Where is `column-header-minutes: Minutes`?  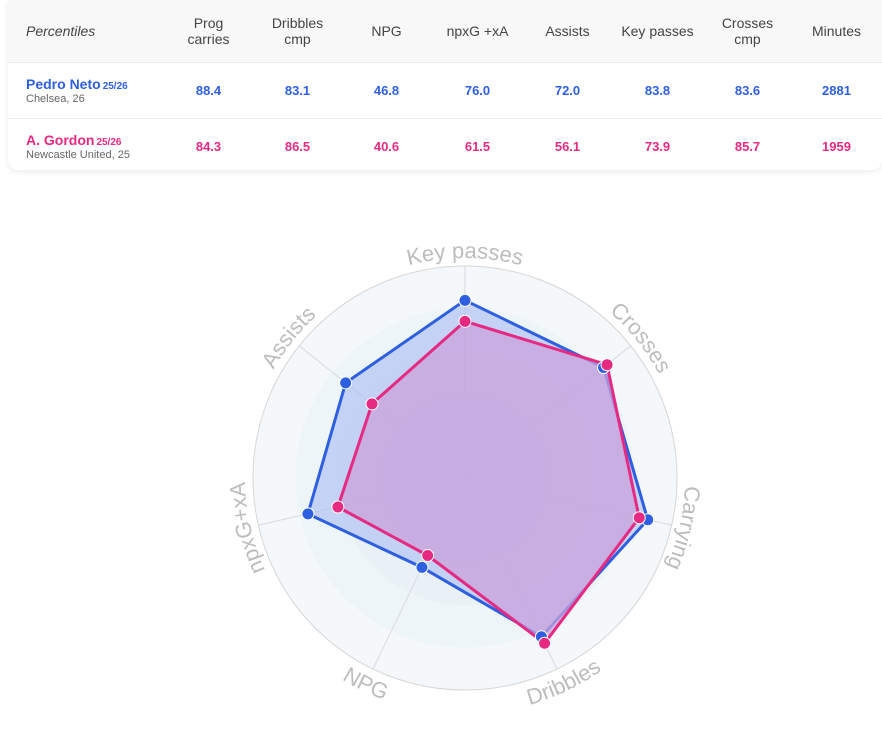 column-header-minutes: Minutes is located at coordinates (836, 31).